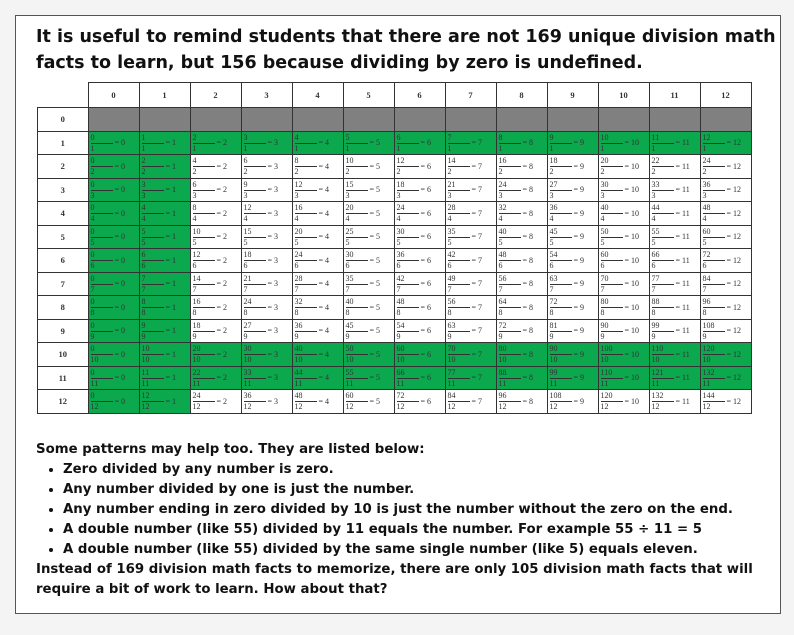 The width and height of the screenshot is (794, 635). What do you see at coordinates (356, 284) in the screenshot?
I see `fraction: 35 7` at bounding box center [356, 284].